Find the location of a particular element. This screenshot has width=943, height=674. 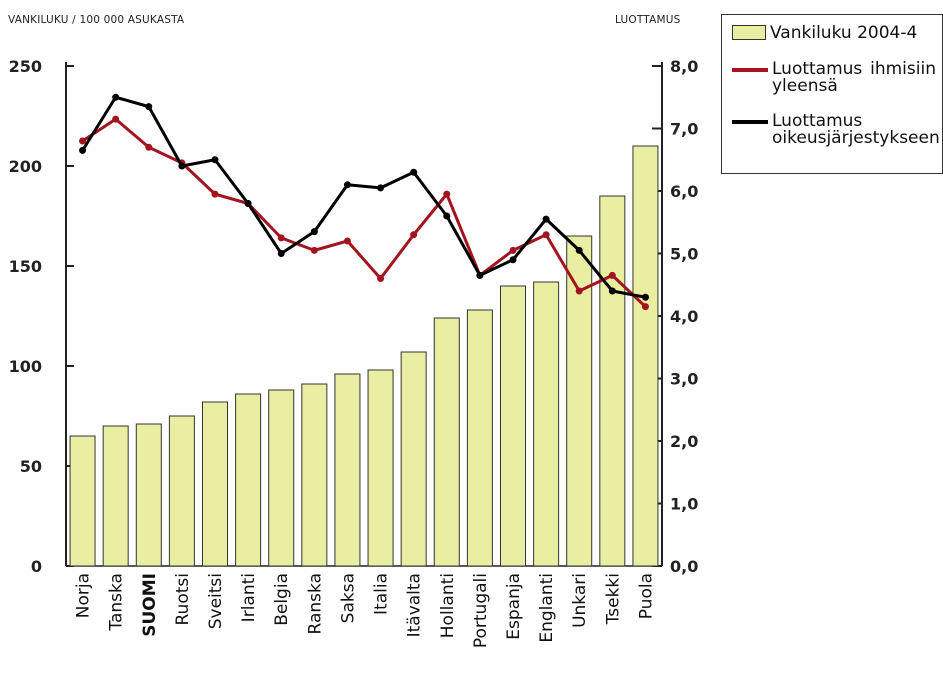

right-axis-tick-label: 6,0 is located at coordinates (684, 191).